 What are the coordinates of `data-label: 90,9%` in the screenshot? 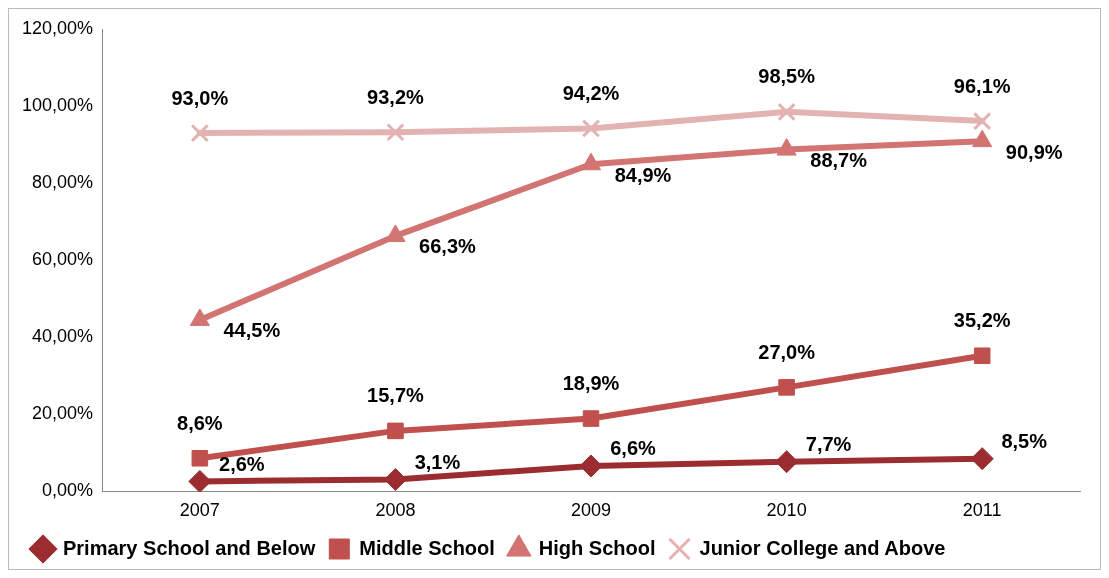 It's located at (1034, 151).